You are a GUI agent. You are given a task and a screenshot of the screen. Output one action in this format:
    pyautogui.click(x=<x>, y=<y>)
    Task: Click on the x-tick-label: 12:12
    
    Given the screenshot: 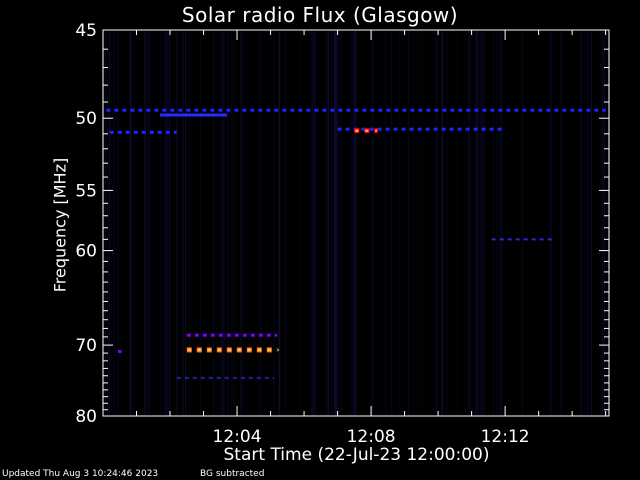 What is the action you would take?
    pyautogui.click(x=505, y=437)
    